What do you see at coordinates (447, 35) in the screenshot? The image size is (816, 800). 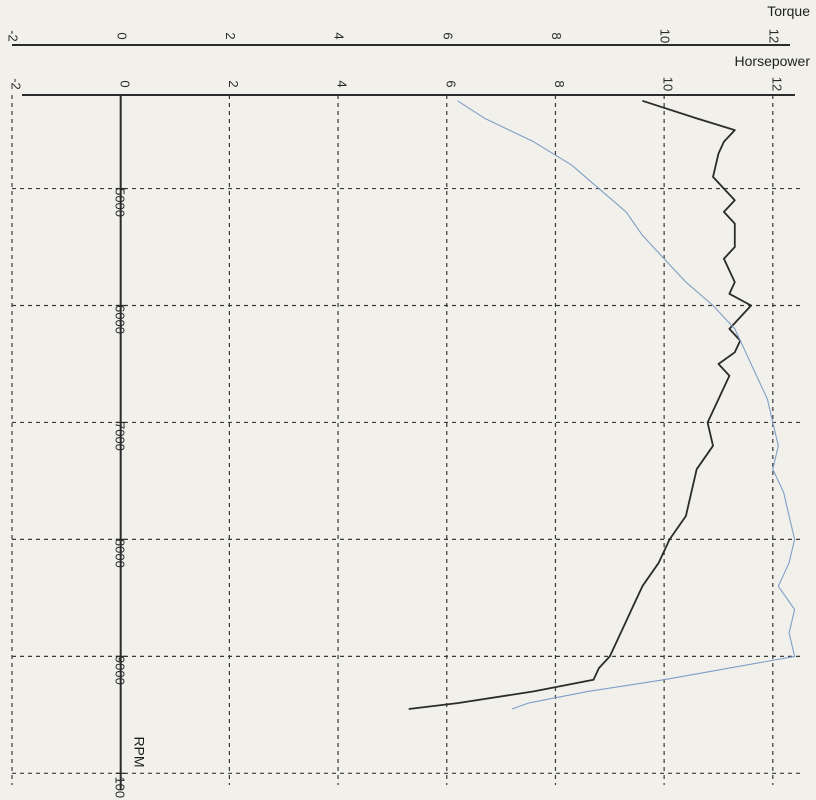 I see `torque-tick-label: 6` at bounding box center [447, 35].